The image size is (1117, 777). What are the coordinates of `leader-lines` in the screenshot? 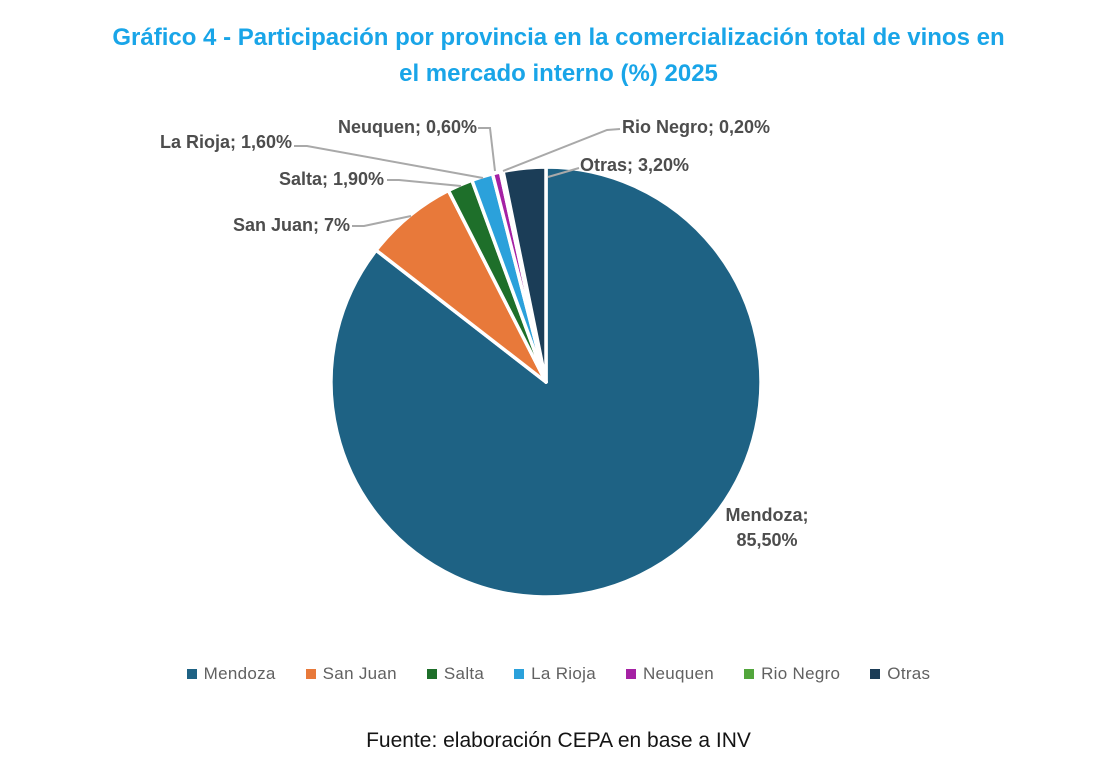 It's located at (457, 177).